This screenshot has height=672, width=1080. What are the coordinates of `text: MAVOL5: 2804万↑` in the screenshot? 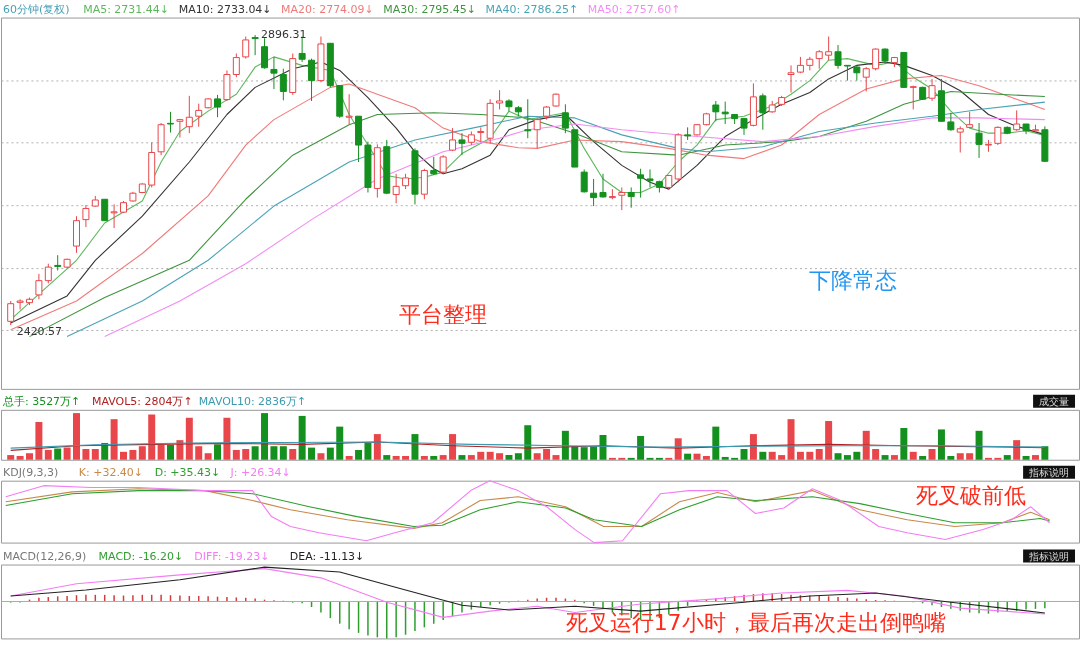 It's located at (142, 401).